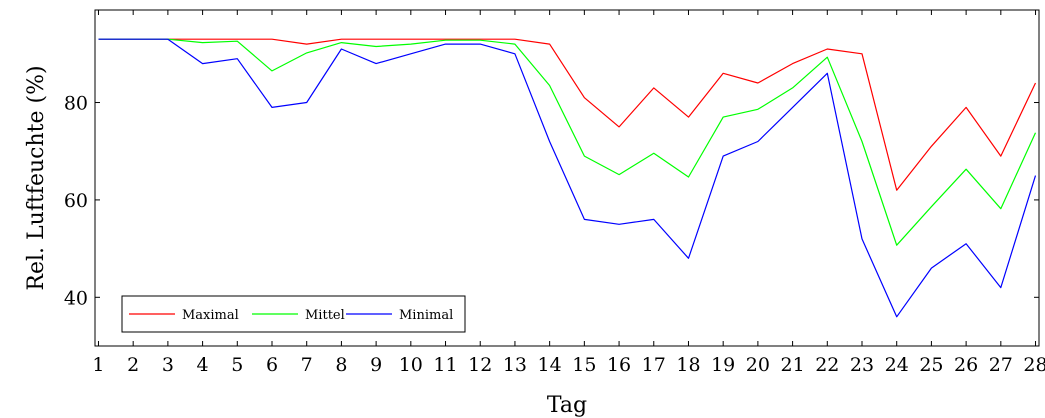 The height and width of the screenshot is (418, 1045). Describe the element at coordinates (426, 315) in the screenshot. I see `legend-label-minimal: Minimal` at that location.